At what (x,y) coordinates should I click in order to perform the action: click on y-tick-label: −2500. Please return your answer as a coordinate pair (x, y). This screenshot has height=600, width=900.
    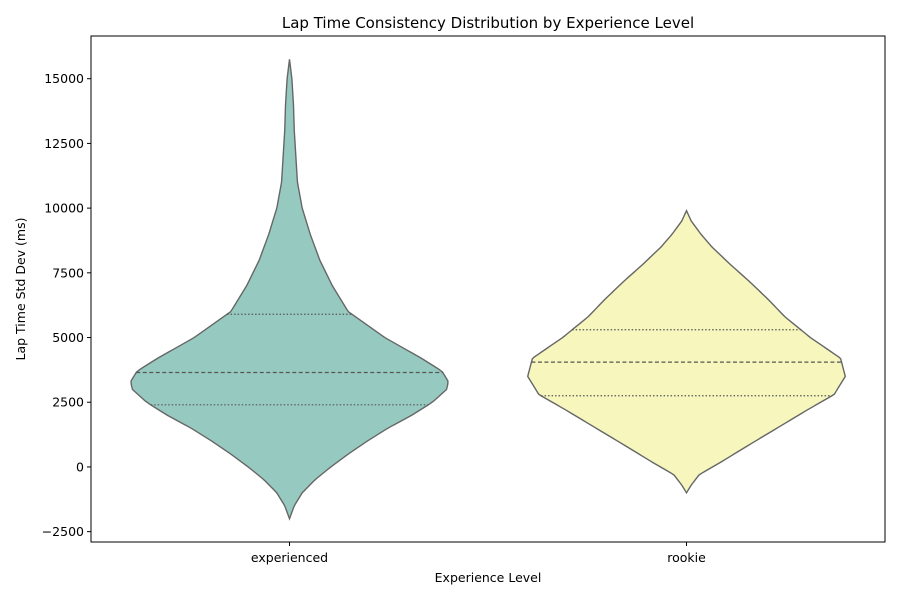
    Looking at the image, I should click on (63, 531).